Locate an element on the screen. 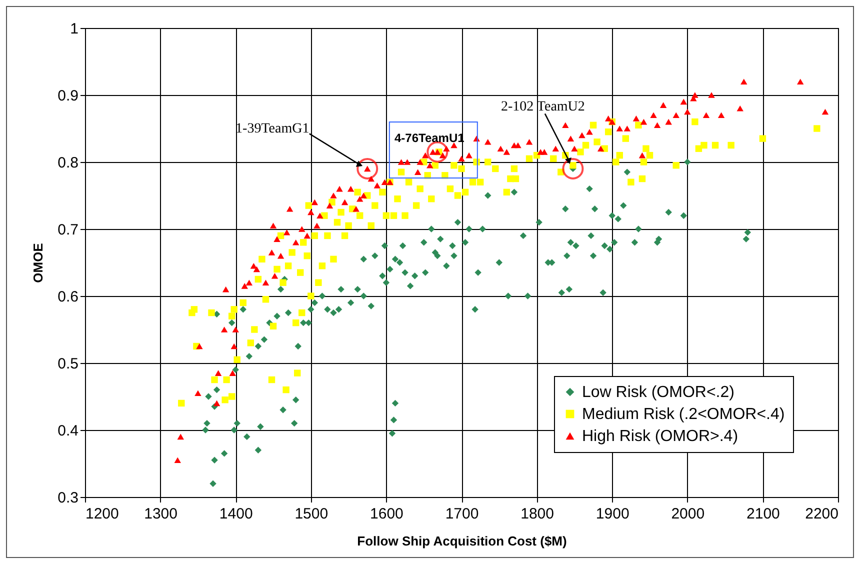  x-tick-label: 1200 is located at coordinates (102, 514).